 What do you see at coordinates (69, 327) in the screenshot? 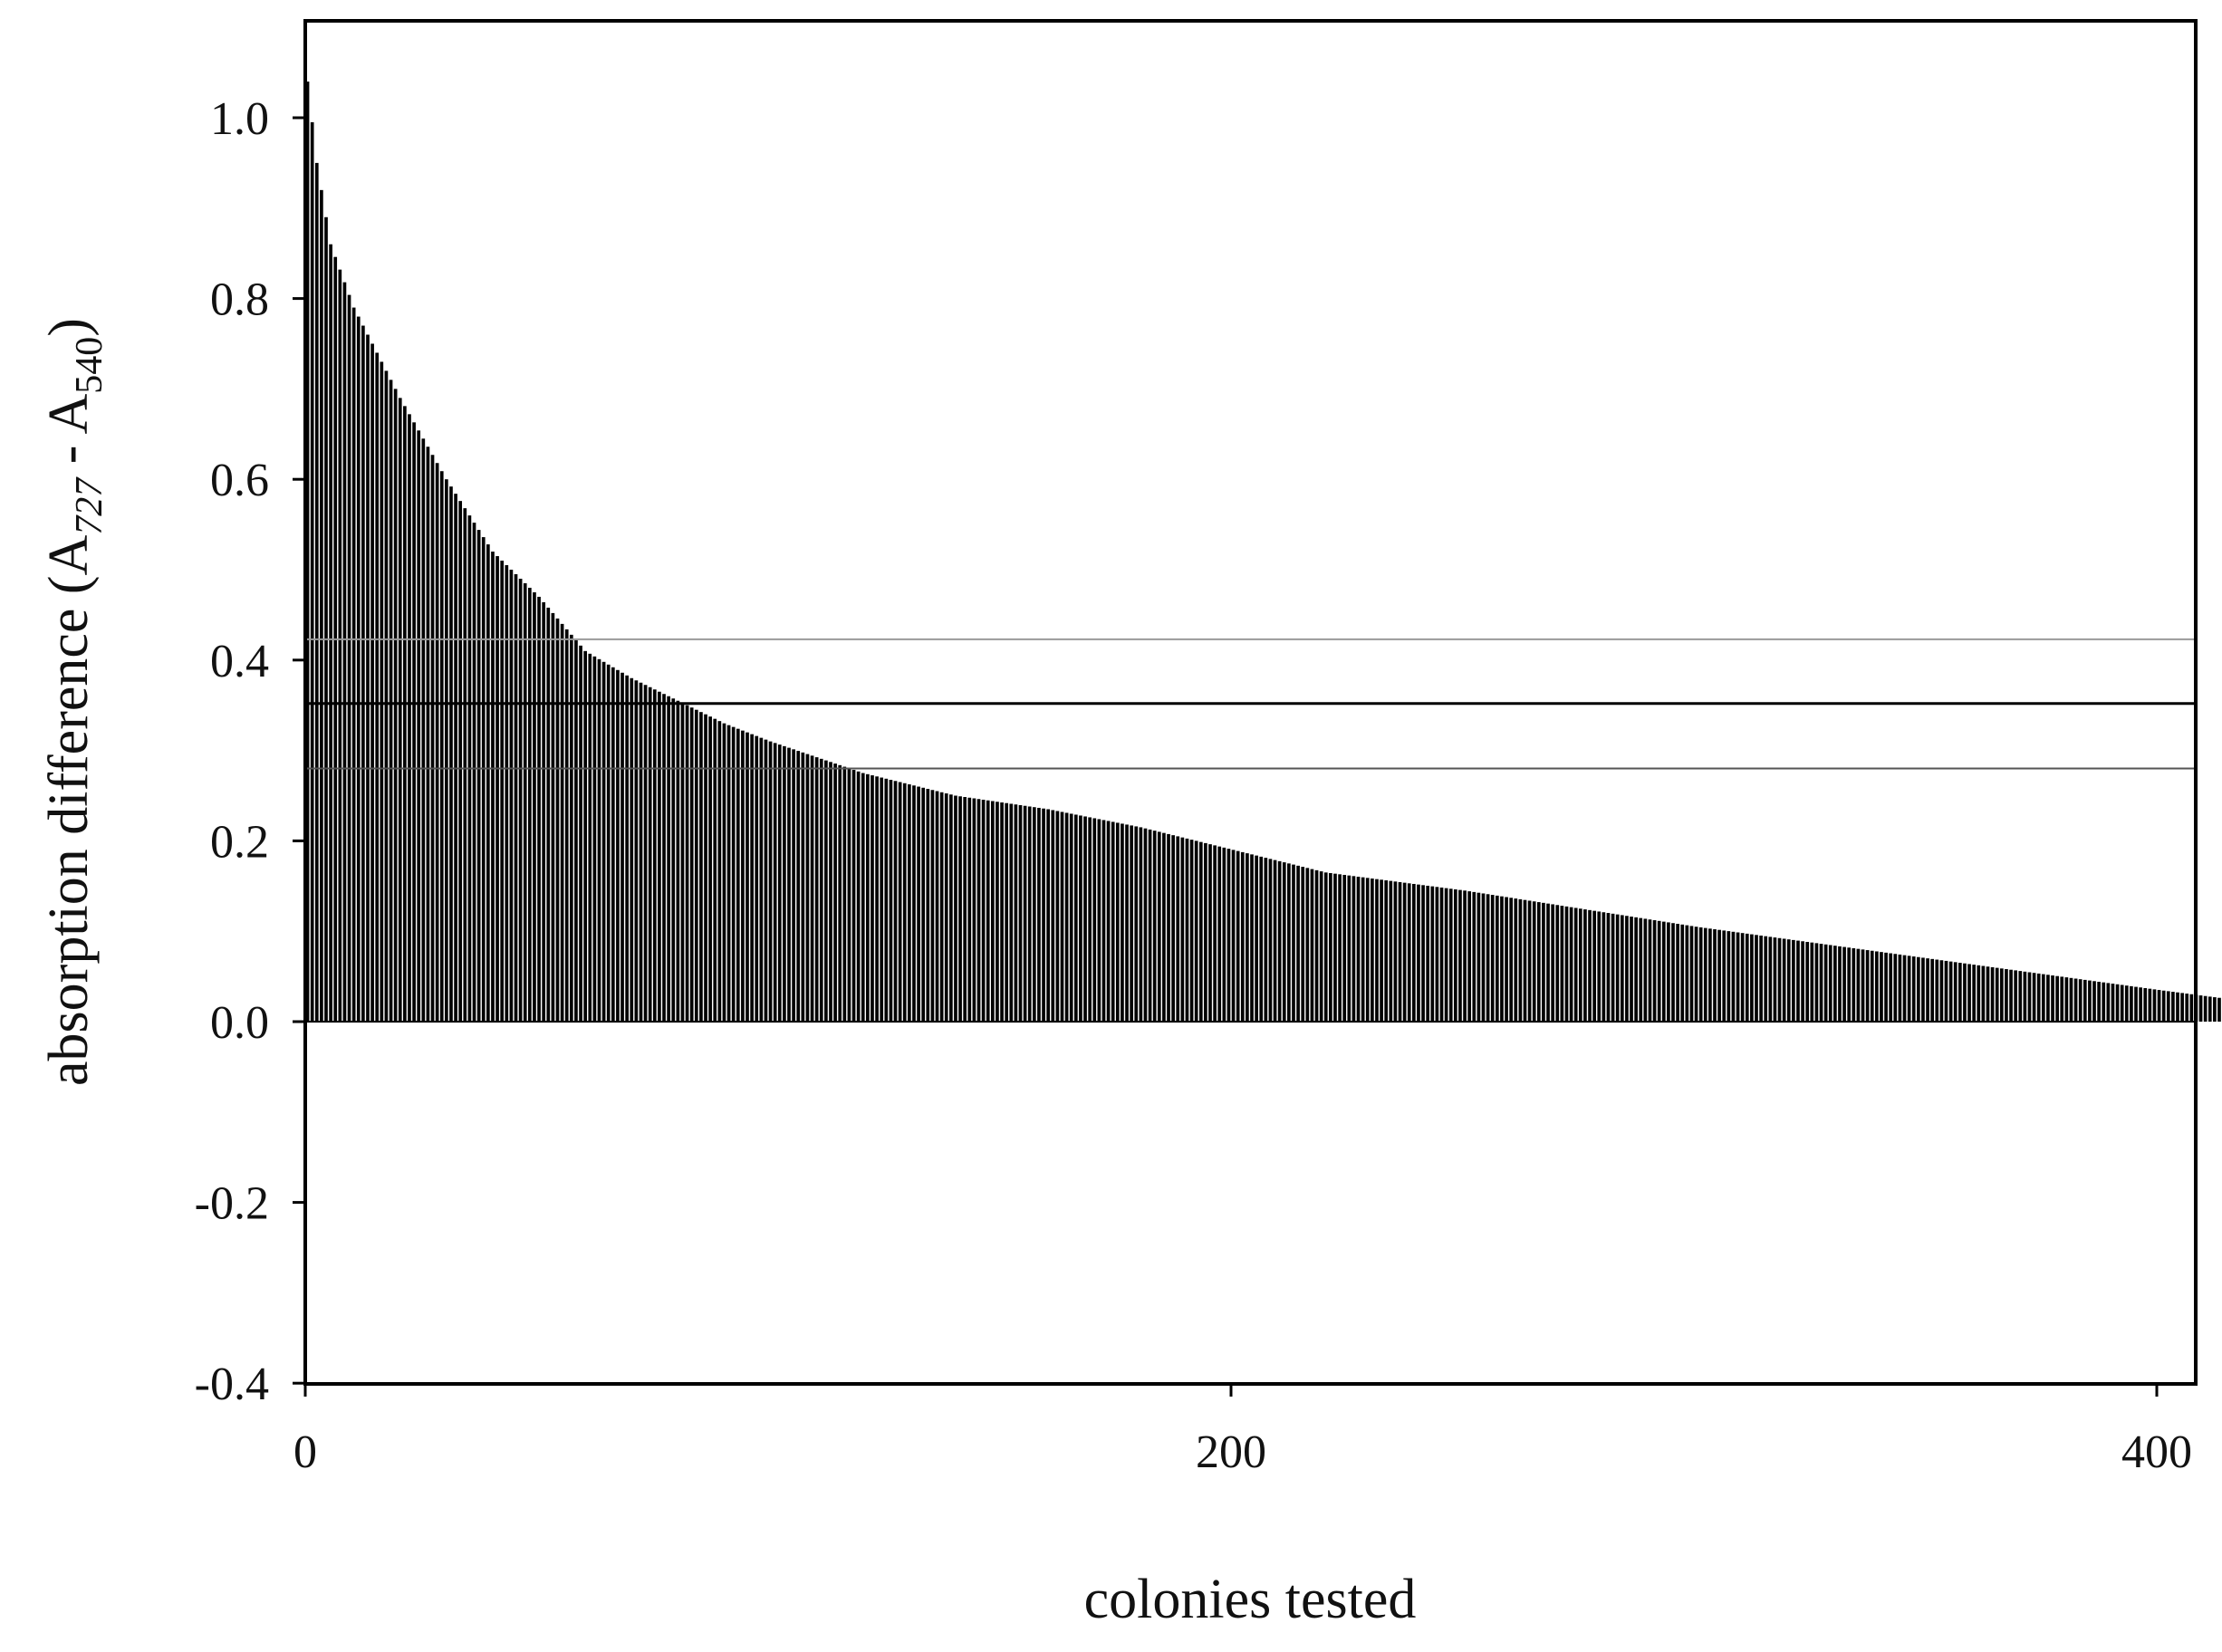
I see `y-axis-title-suffix: )` at bounding box center [69, 327].